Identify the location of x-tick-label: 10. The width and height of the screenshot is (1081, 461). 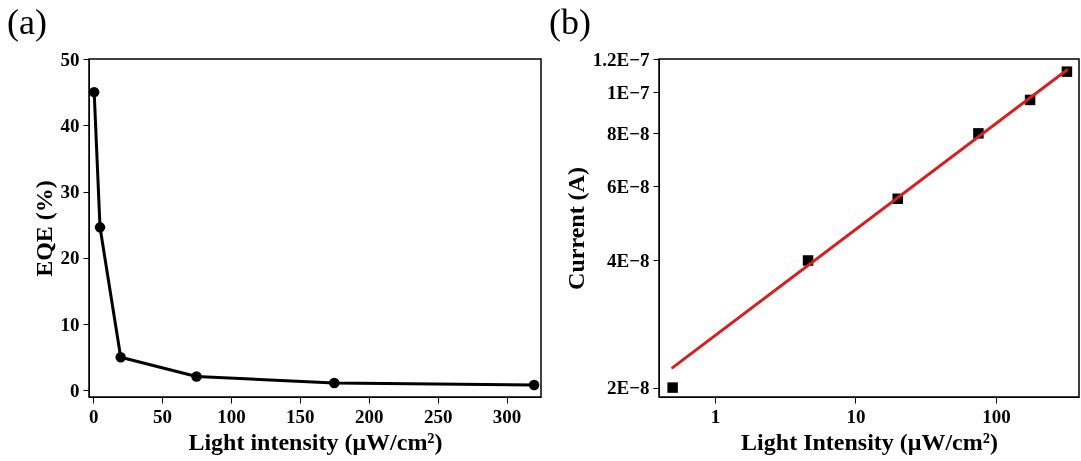
(856, 416).